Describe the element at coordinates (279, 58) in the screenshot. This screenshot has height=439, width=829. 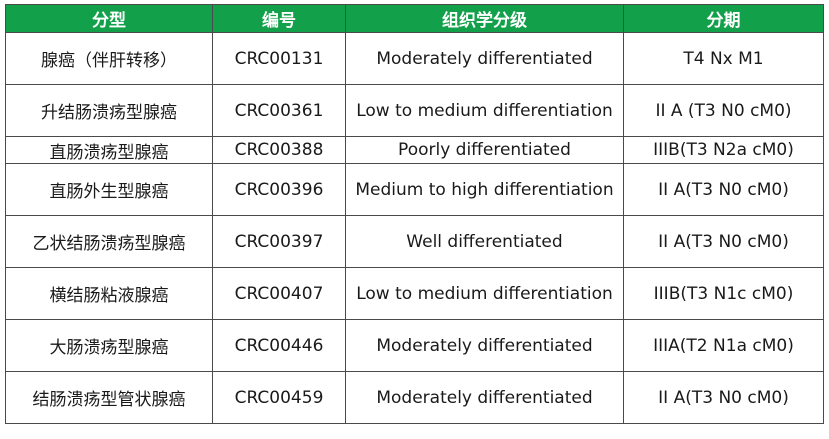
I see `cell-id: CRC00131` at that location.